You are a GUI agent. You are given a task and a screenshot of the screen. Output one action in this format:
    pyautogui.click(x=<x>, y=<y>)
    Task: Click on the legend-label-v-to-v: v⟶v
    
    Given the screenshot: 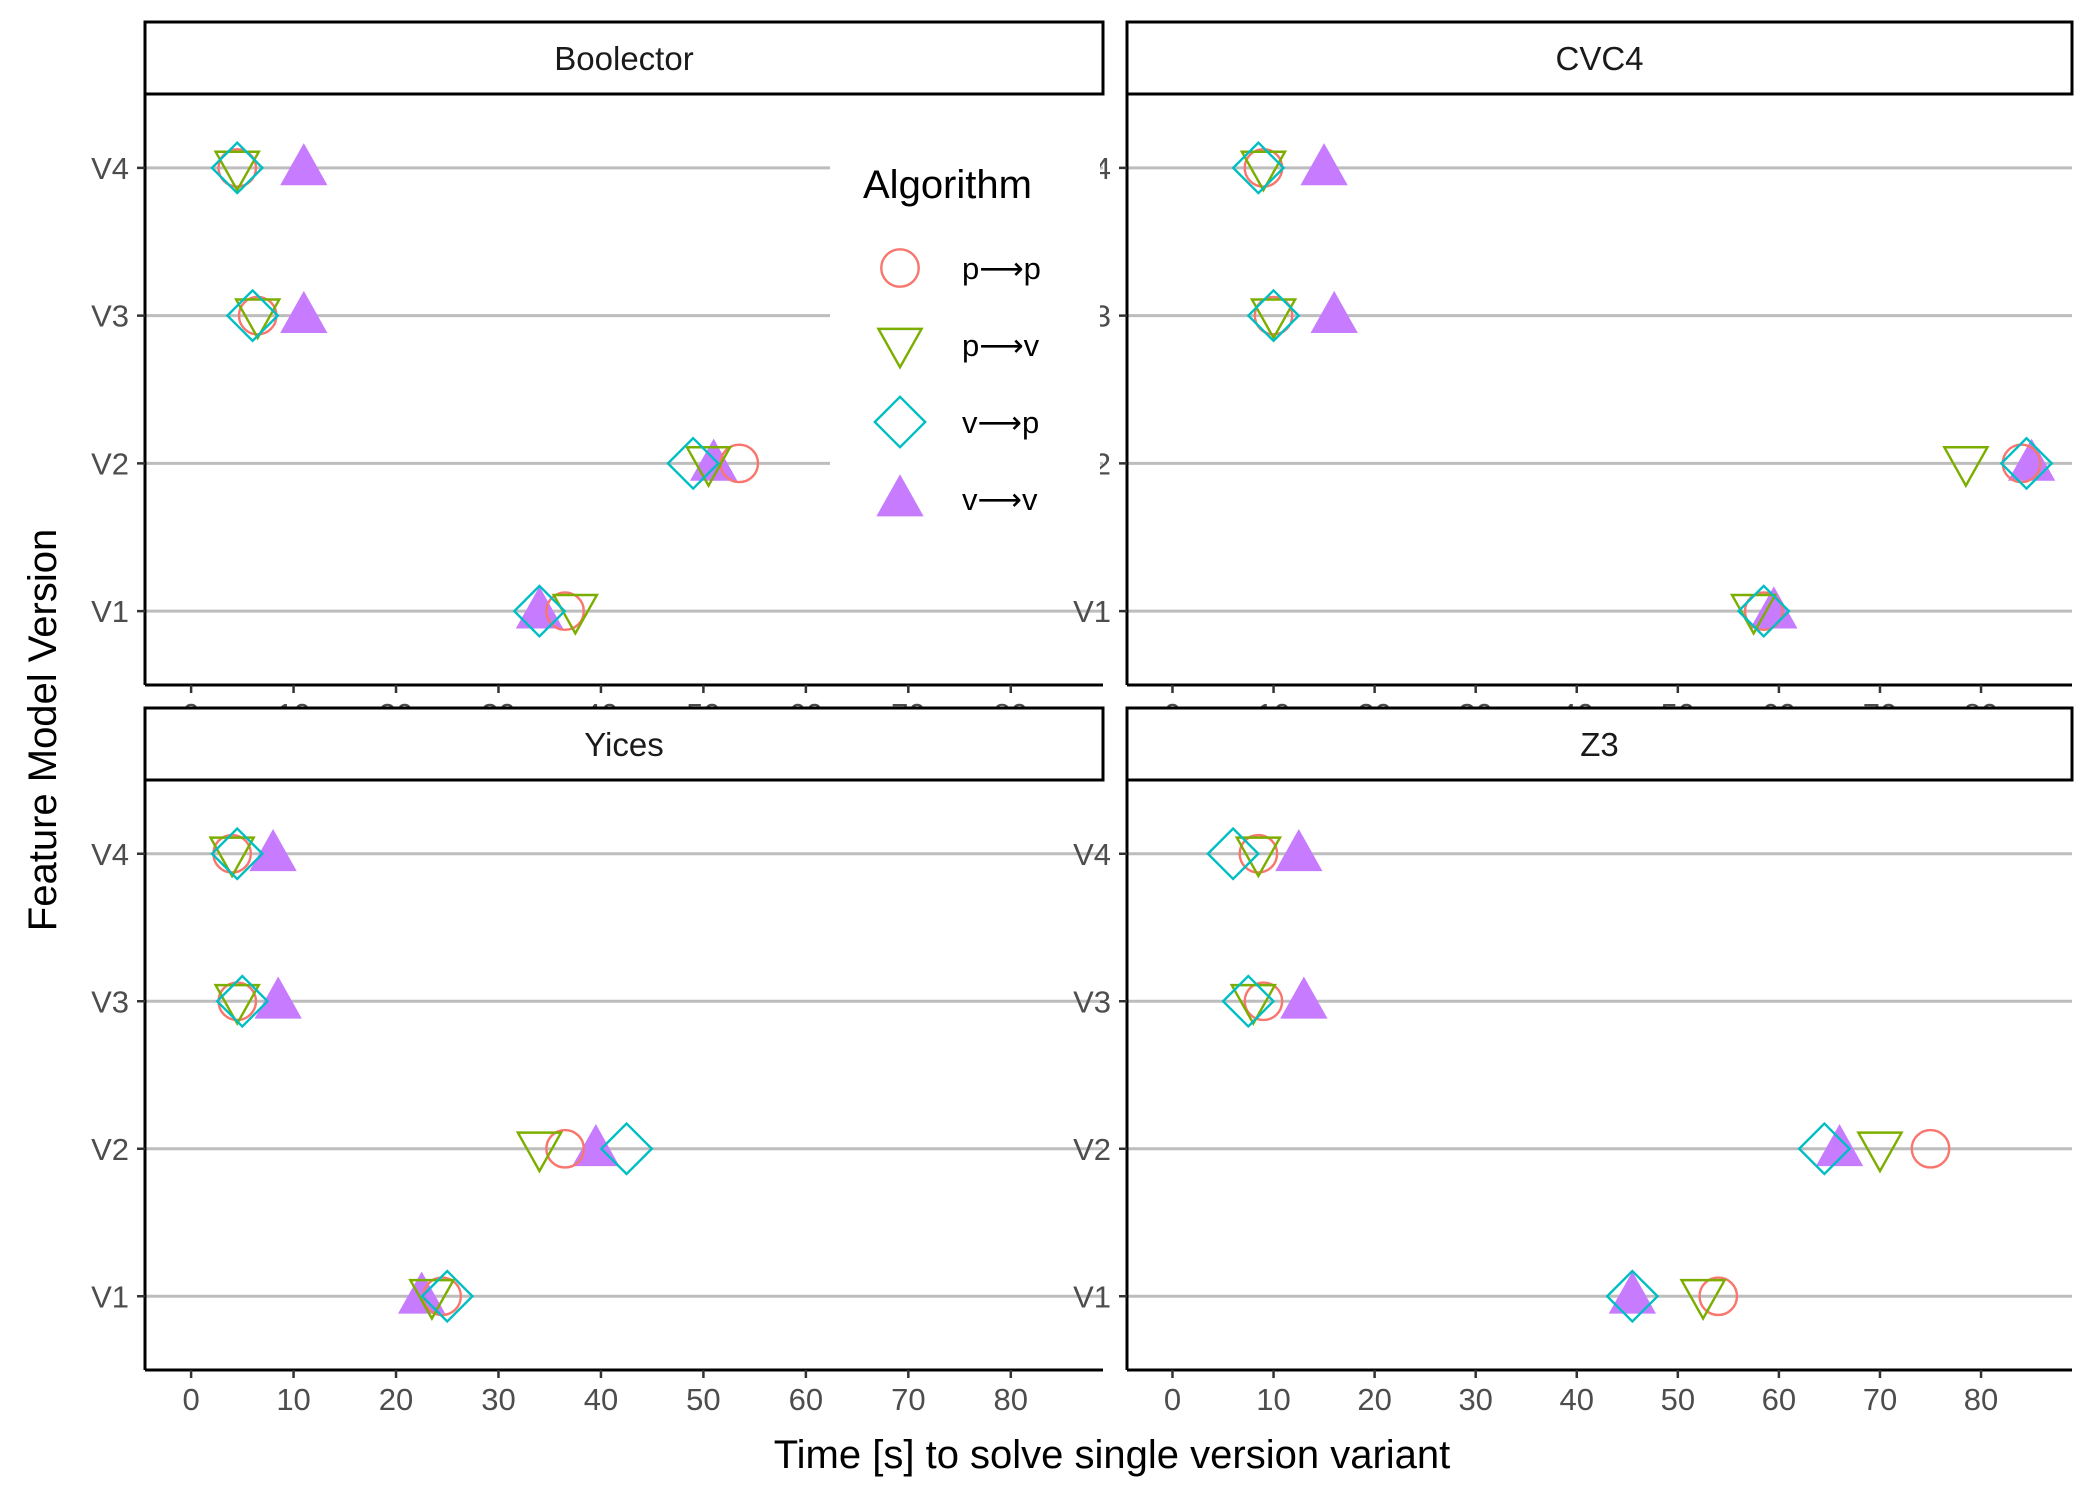 What is the action you would take?
    pyautogui.click(x=1000, y=499)
    